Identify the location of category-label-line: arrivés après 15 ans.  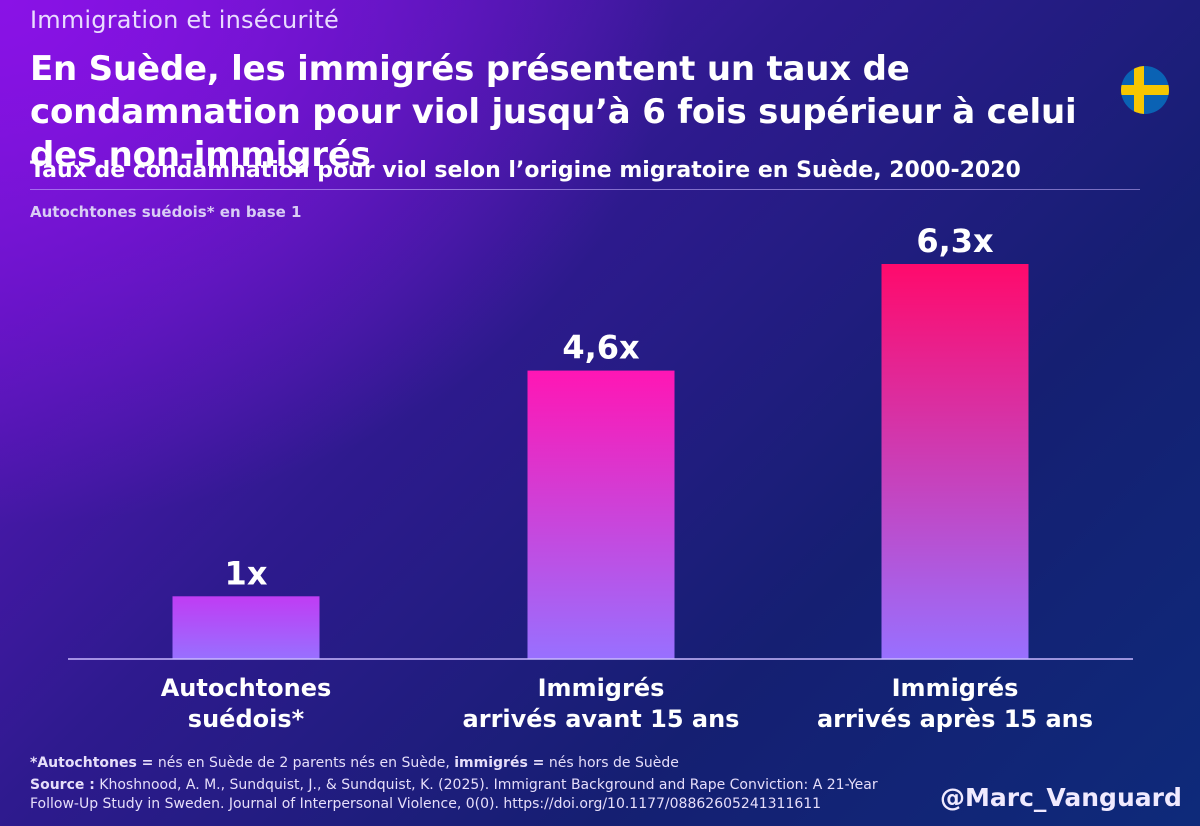
(955, 719).